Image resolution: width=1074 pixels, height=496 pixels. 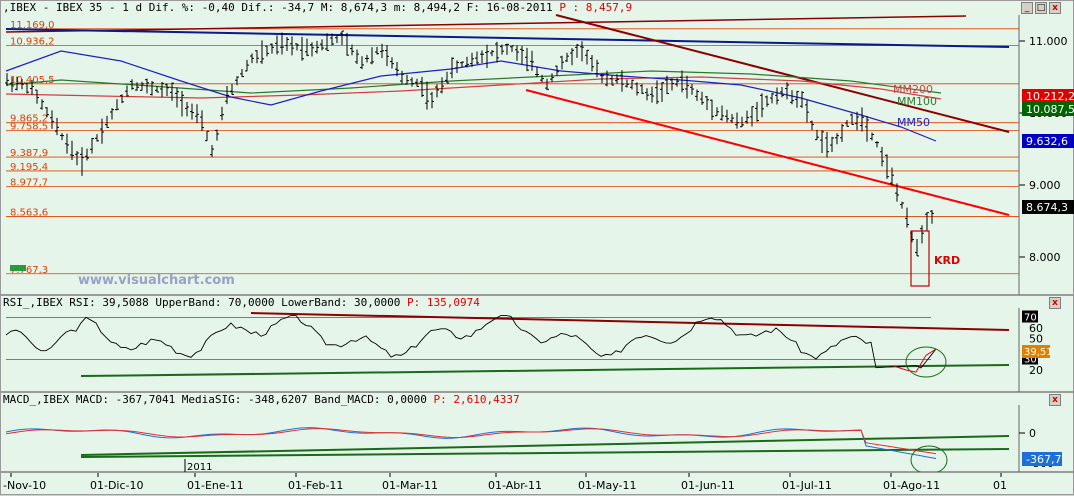 I want to click on rsi-circle-annotation, so click(x=926, y=362).